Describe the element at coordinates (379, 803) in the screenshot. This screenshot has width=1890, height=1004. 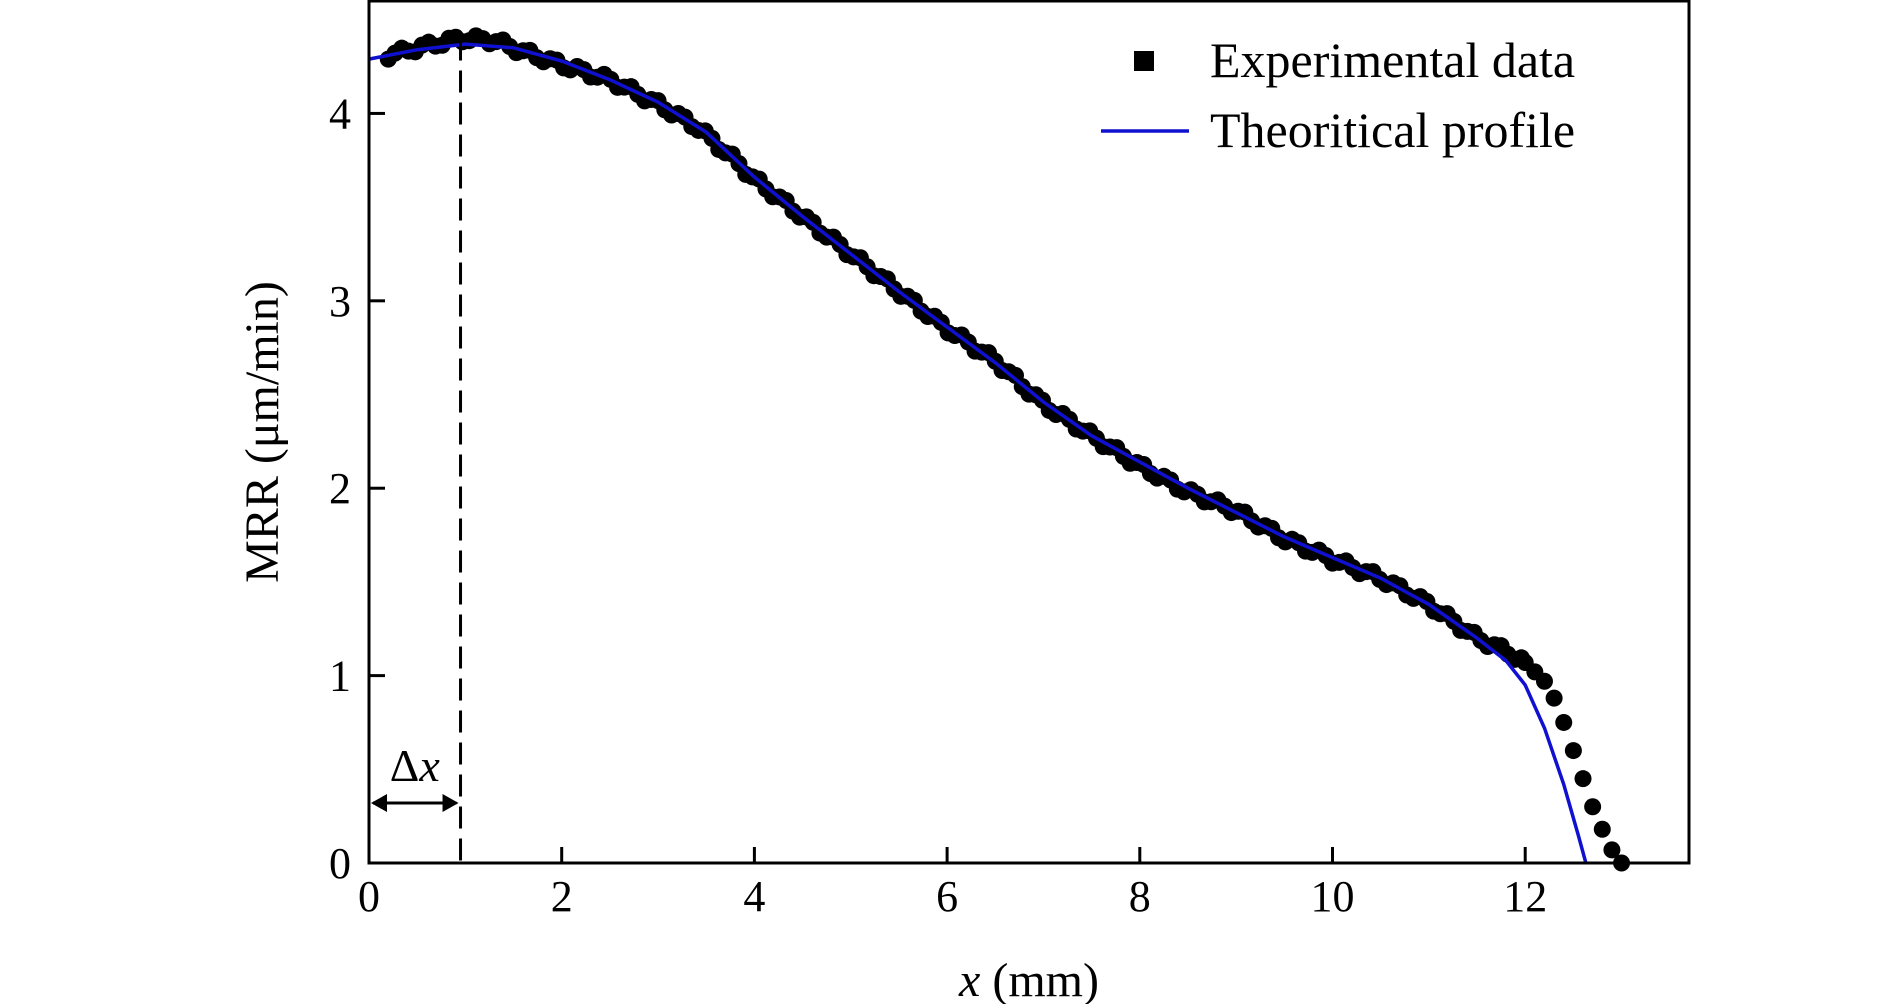
I see `delta-x-arrowhead-left` at that location.